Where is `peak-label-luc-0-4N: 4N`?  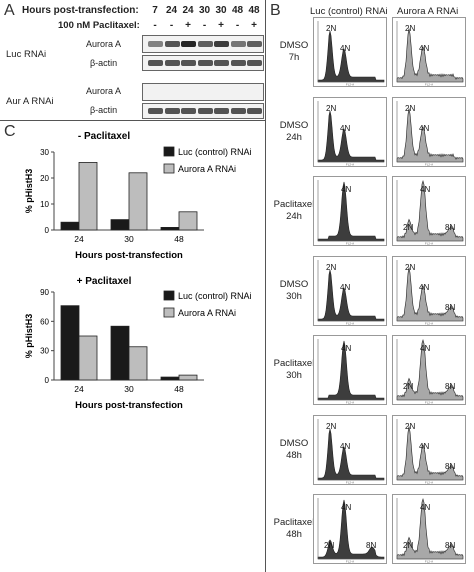 peak-label-luc-0-4N: 4N is located at coordinates (345, 48).